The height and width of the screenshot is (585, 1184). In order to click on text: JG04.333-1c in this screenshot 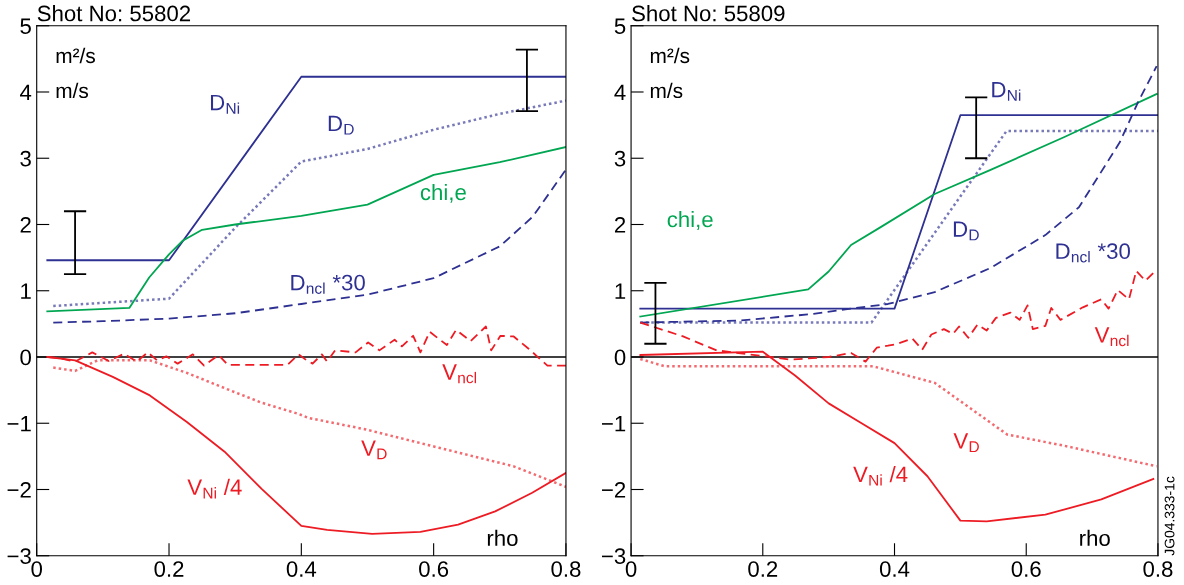, I will do `click(1169, 516)`.